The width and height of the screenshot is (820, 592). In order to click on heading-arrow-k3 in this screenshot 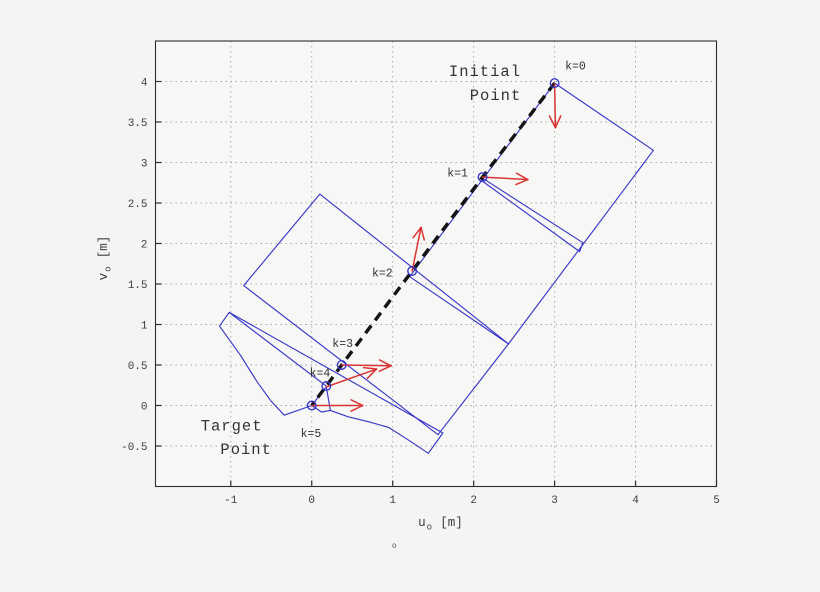, I will do `click(366, 366)`.